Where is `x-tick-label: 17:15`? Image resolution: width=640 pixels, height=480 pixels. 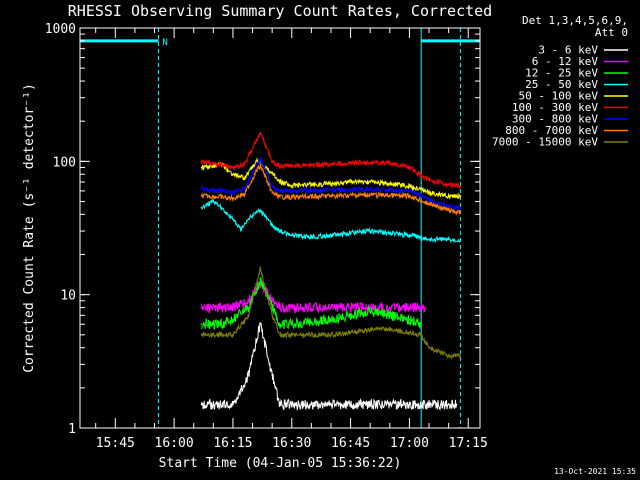
x-tick-label: 17:15 is located at coordinates (468, 443).